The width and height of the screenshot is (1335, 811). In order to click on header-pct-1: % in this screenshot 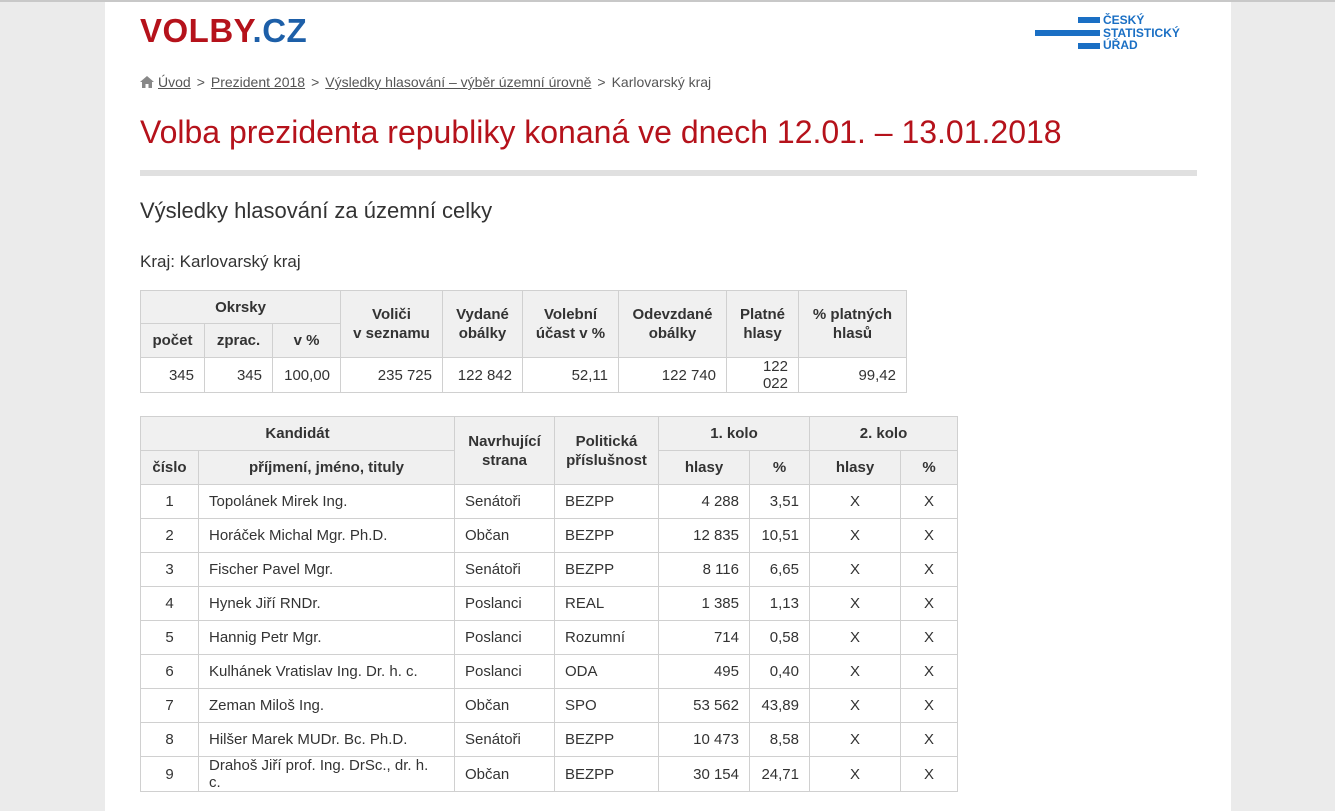, I will do `click(779, 467)`.